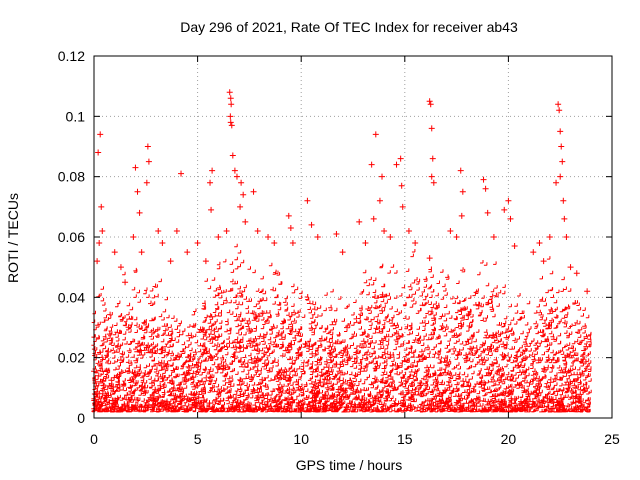 This screenshot has width=640, height=480. Describe the element at coordinates (71, 177) in the screenshot. I see `y-tick-label: 0.08` at that location.